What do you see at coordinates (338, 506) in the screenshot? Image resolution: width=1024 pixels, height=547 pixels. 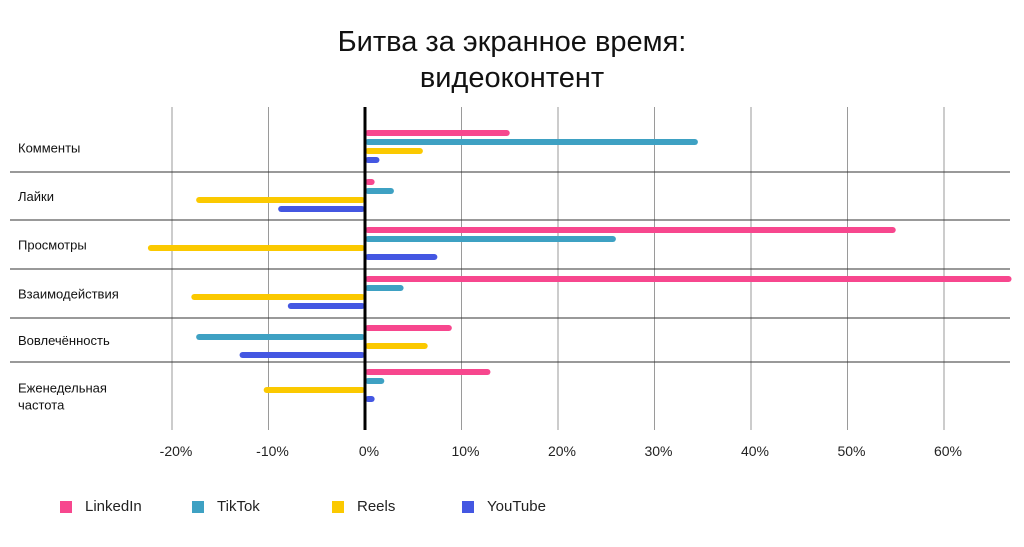 I see `legend-swatch-reels` at bounding box center [338, 506].